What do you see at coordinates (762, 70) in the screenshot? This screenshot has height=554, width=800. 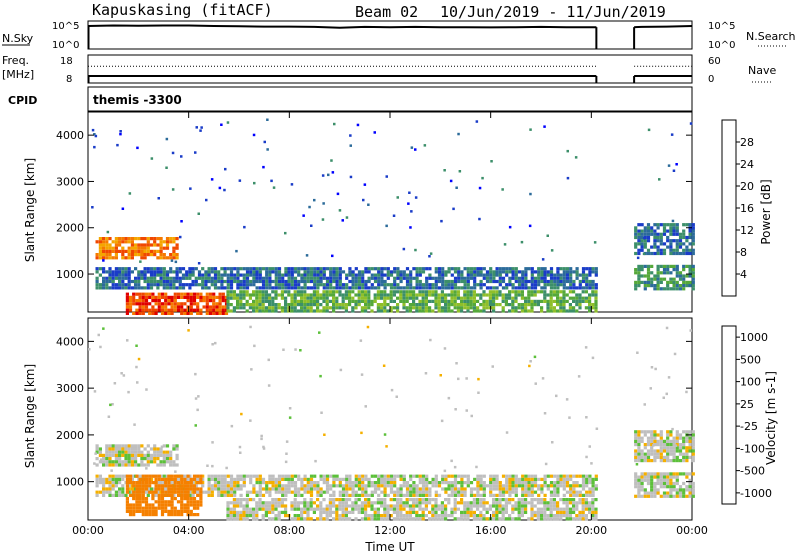 I see `freq-right-label: Nave` at bounding box center [762, 70].